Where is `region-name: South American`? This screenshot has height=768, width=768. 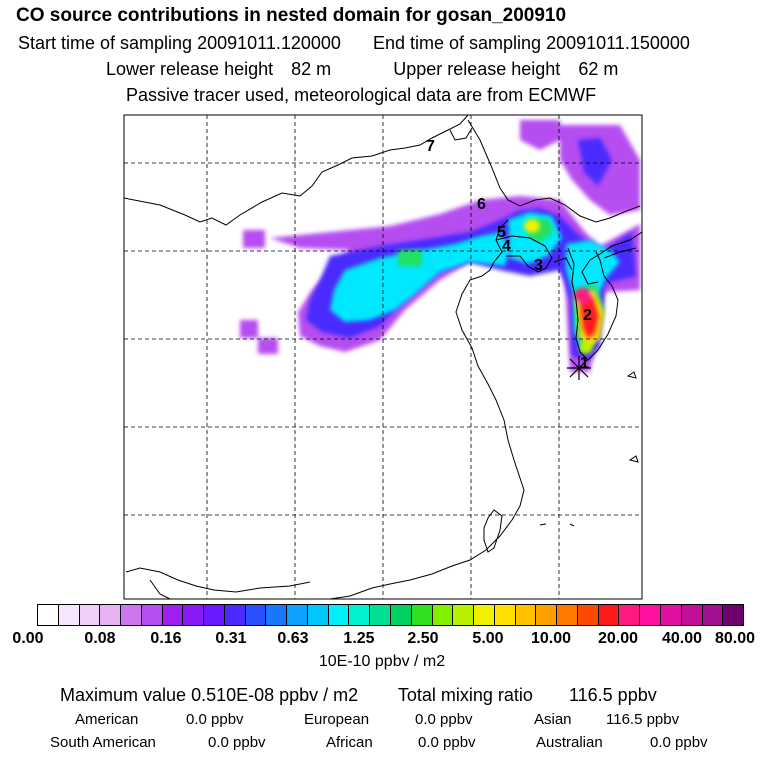 region-name: South American is located at coordinates (103, 742).